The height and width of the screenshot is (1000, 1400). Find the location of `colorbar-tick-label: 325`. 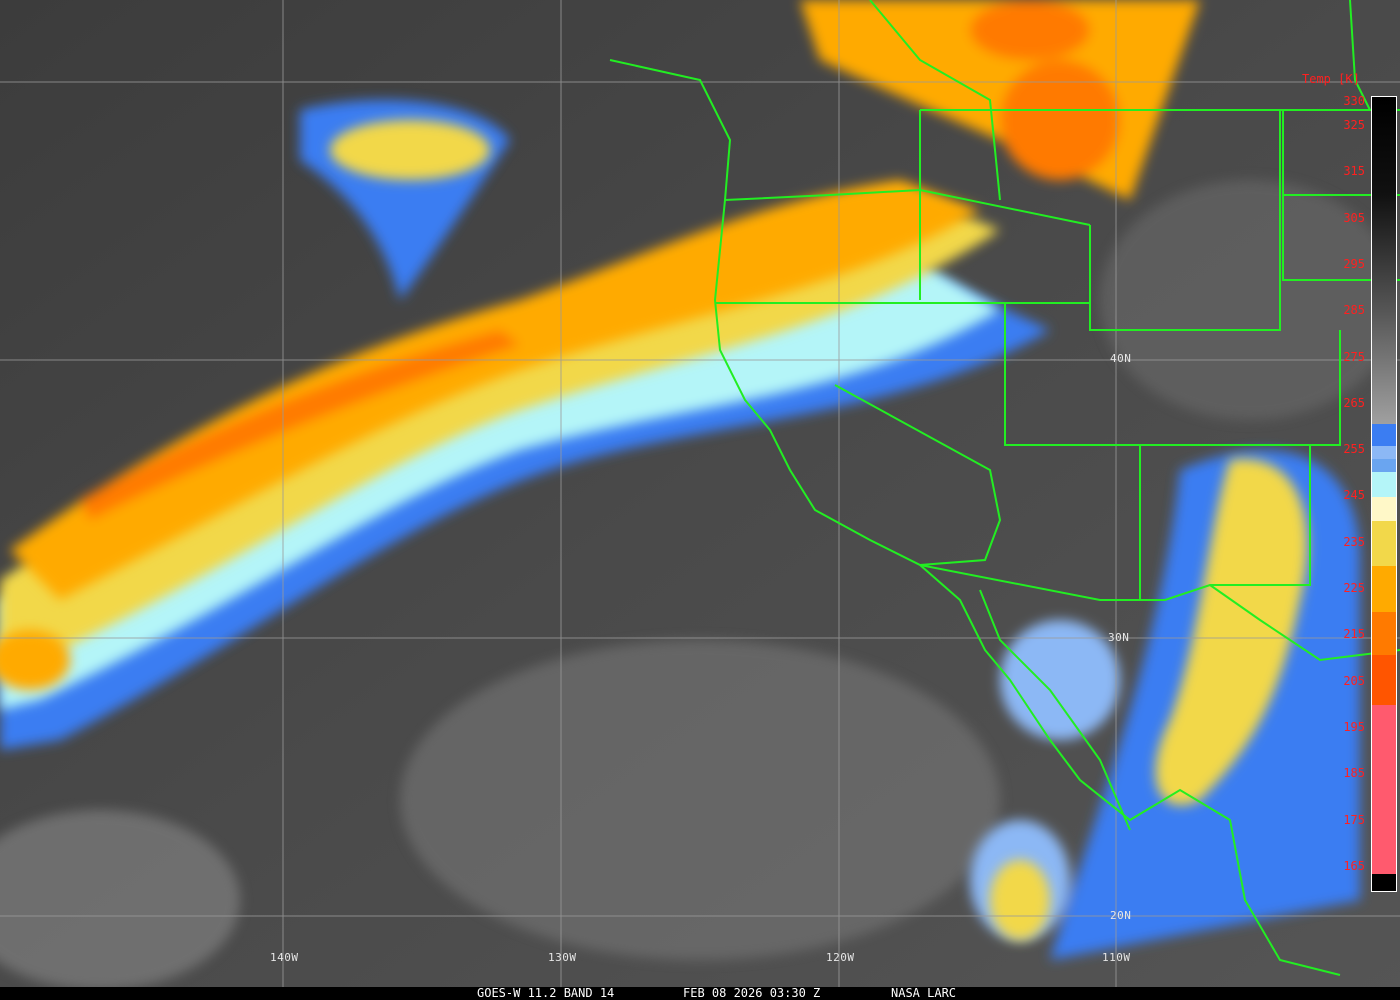

colorbar-tick-label: 325 is located at coordinates (1354, 125).